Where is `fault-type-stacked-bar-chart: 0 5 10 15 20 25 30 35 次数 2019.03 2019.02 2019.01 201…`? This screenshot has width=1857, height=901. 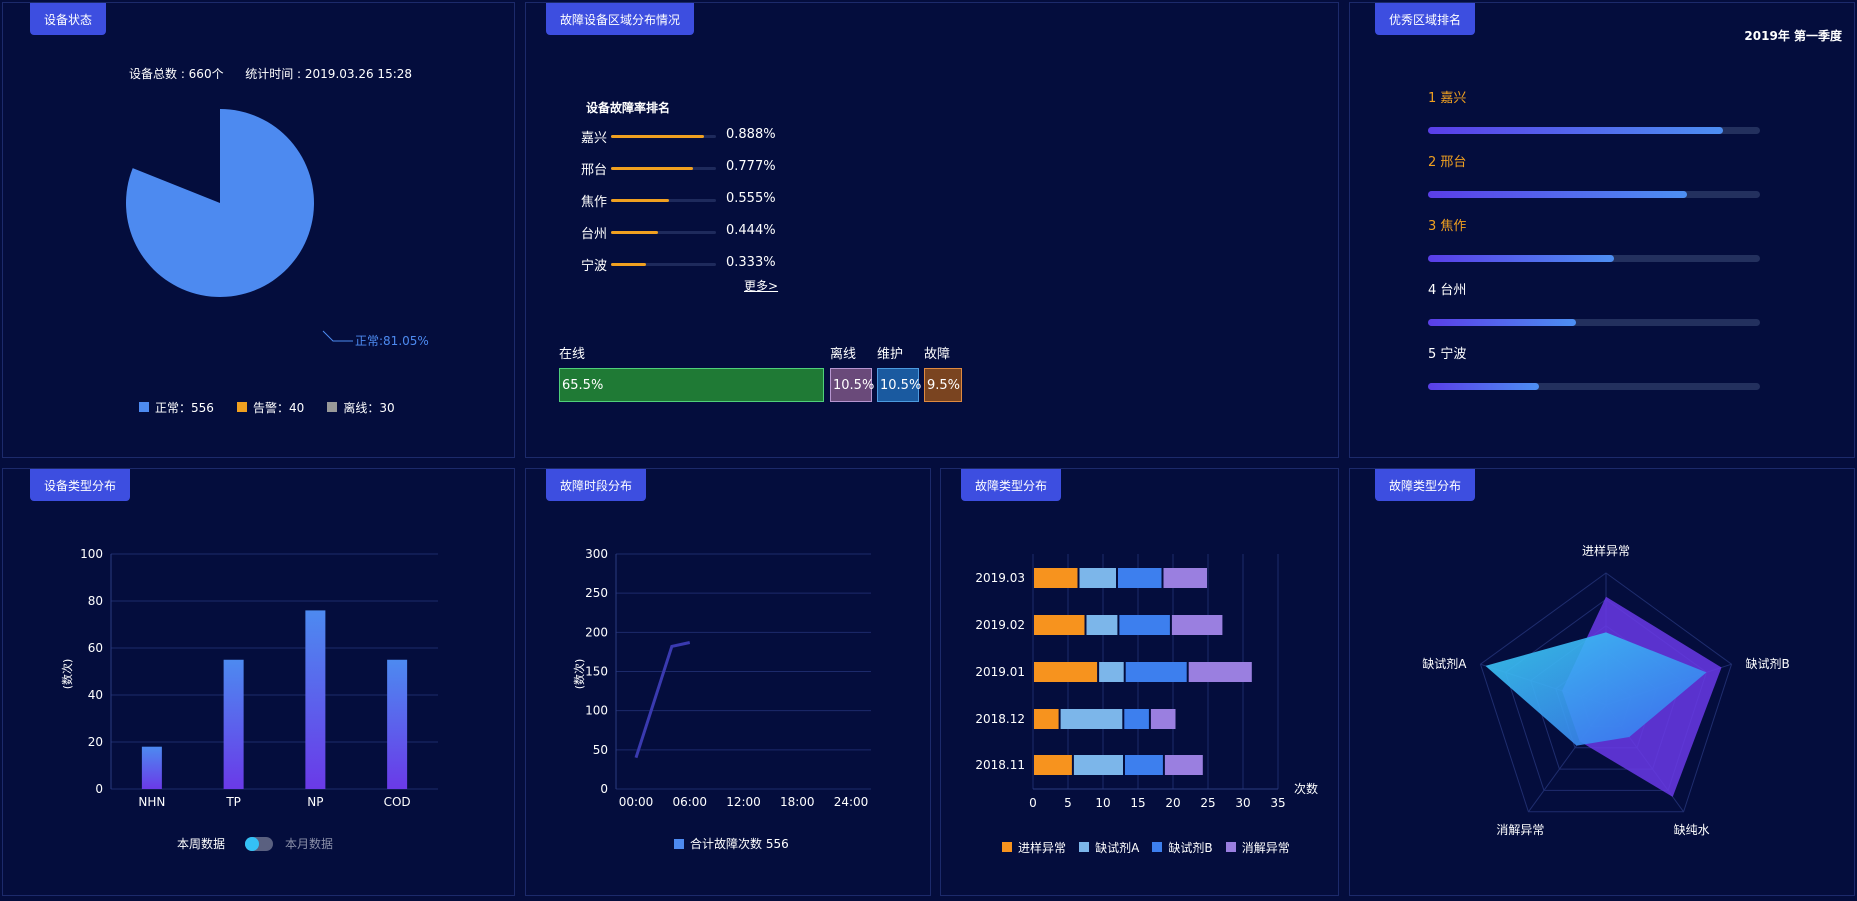
fault-type-stacked-bar-chart: 0 5 10 15 20 25 30 35 次数 2019.03 2019.02 2019.01 201… is located at coordinates (1146, 682).